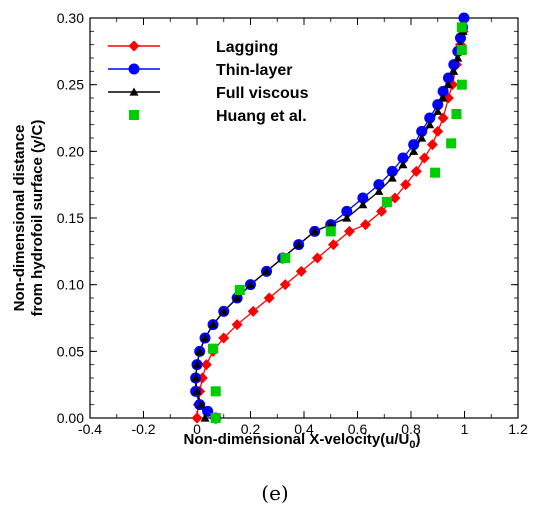  What do you see at coordinates (254, 70) in the screenshot?
I see `legend-label-thin-layer: Thin-layer` at bounding box center [254, 70].